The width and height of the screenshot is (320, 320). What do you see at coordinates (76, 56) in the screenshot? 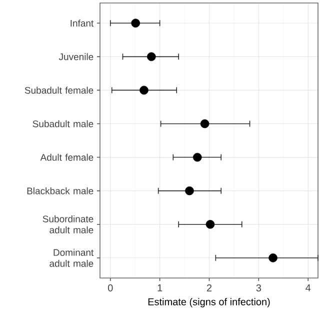
I see `y-tick-label: Juvenile` at bounding box center [76, 56].